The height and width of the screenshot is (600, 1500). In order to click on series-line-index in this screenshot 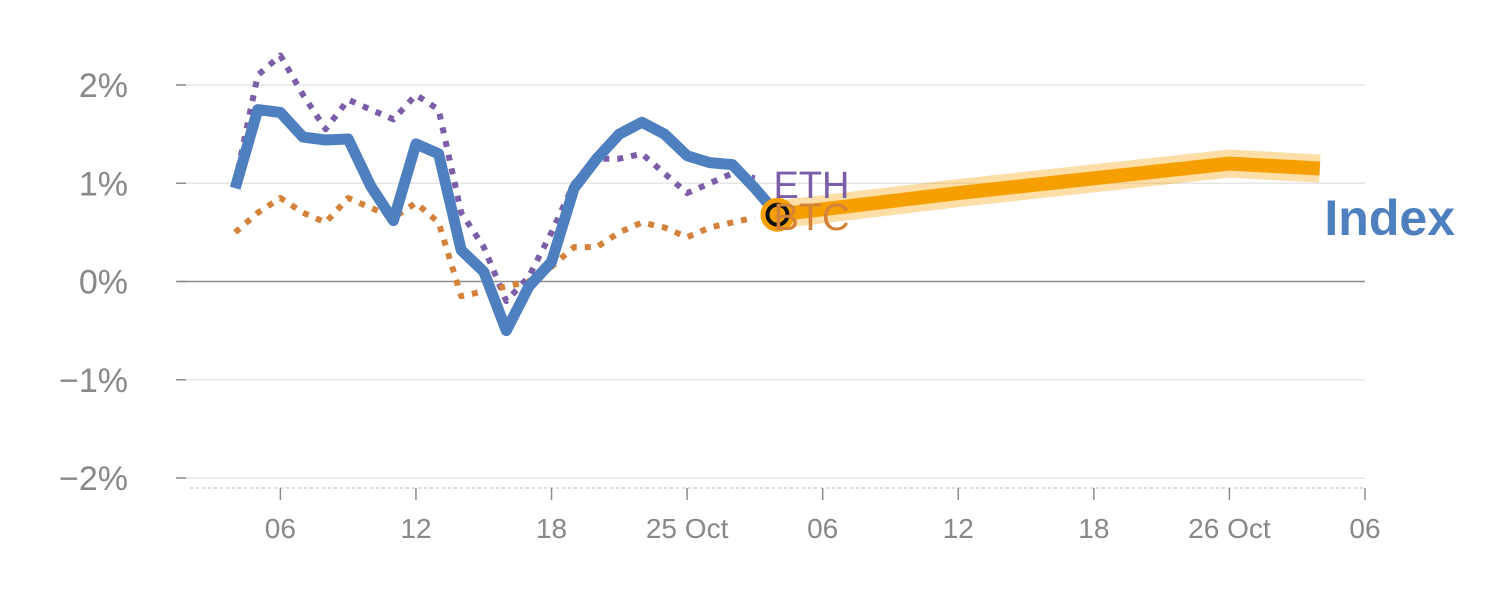, I will do `click(505, 220)`.